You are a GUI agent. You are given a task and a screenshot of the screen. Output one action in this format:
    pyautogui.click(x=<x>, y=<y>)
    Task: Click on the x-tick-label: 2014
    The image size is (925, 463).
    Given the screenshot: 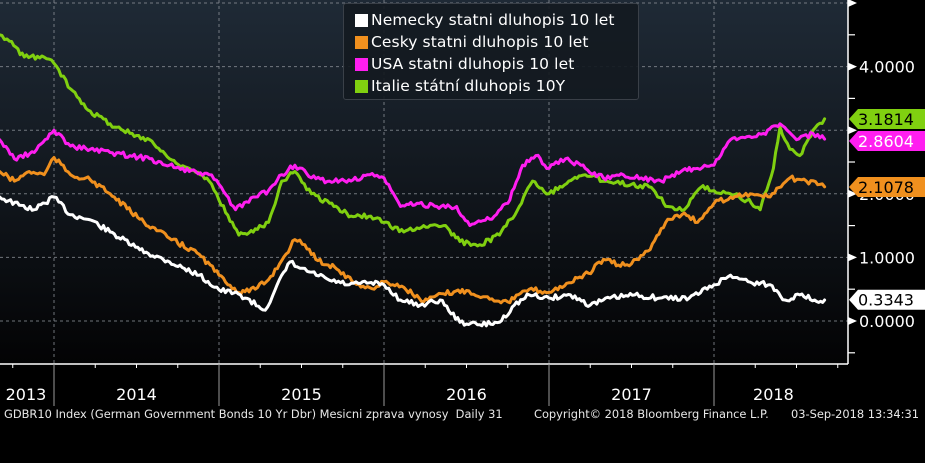 What is the action you would take?
    pyautogui.click(x=136, y=394)
    